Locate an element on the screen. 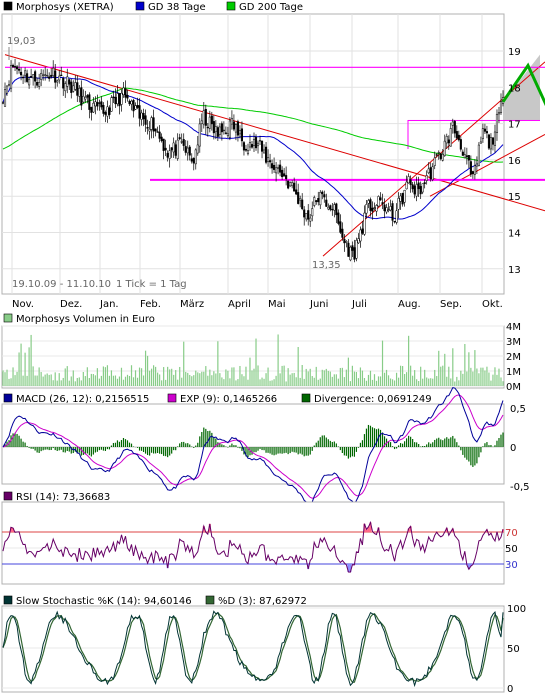 Image resolution: width=545 pixels, height=698 pixels. rsi-y-tick-label: 70 is located at coordinates (511, 533).